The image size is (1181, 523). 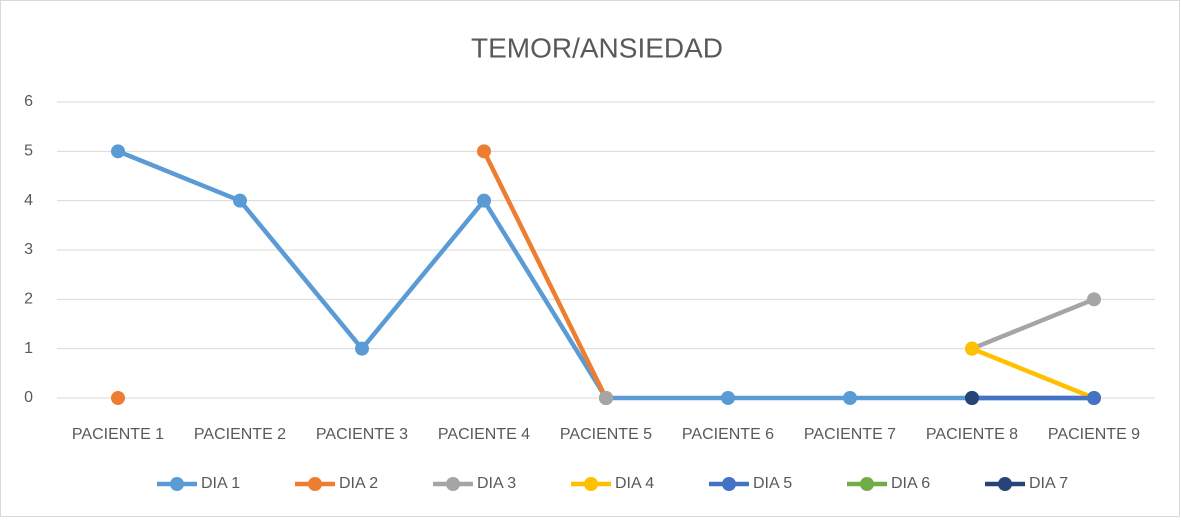 I want to click on legend-label: DIA 3, so click(x=496, y=483).